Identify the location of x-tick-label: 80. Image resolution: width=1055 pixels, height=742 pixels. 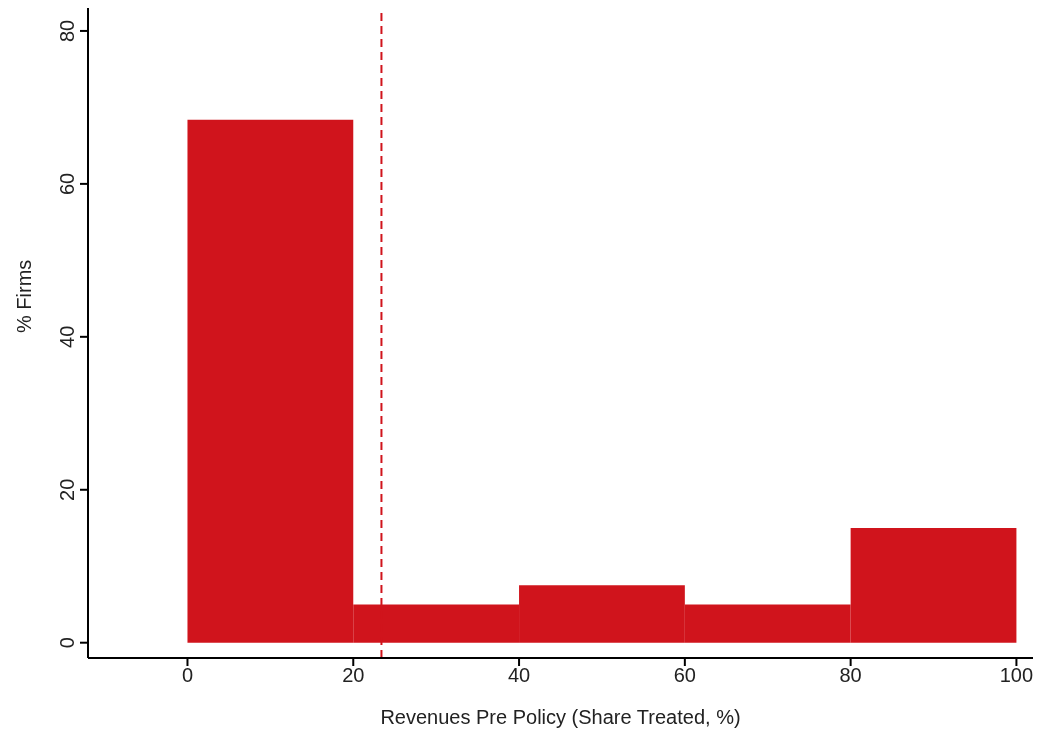
(850, 675).